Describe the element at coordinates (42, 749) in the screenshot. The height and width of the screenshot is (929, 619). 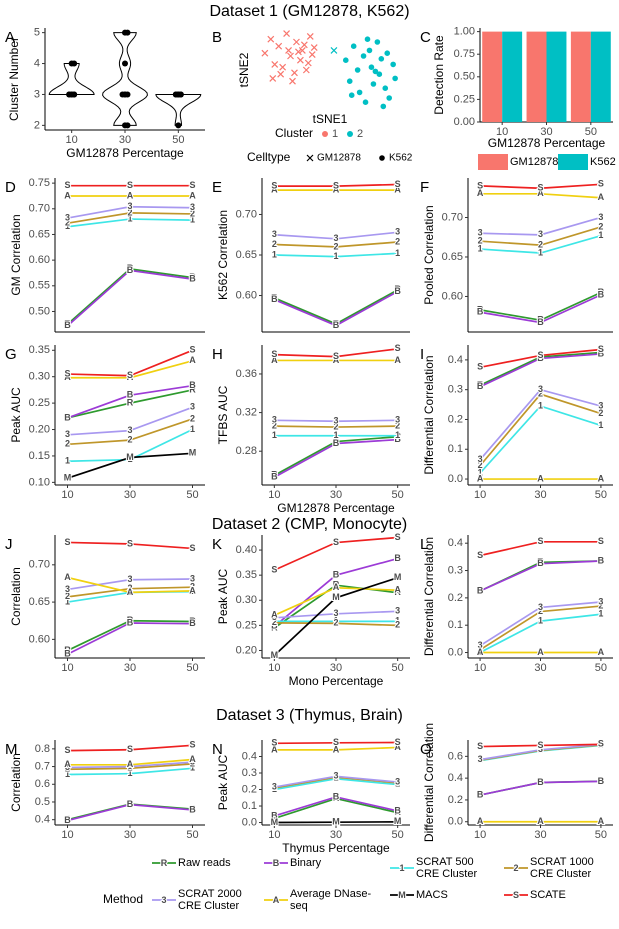
I see `y-tick-label: 0.8` at that location.